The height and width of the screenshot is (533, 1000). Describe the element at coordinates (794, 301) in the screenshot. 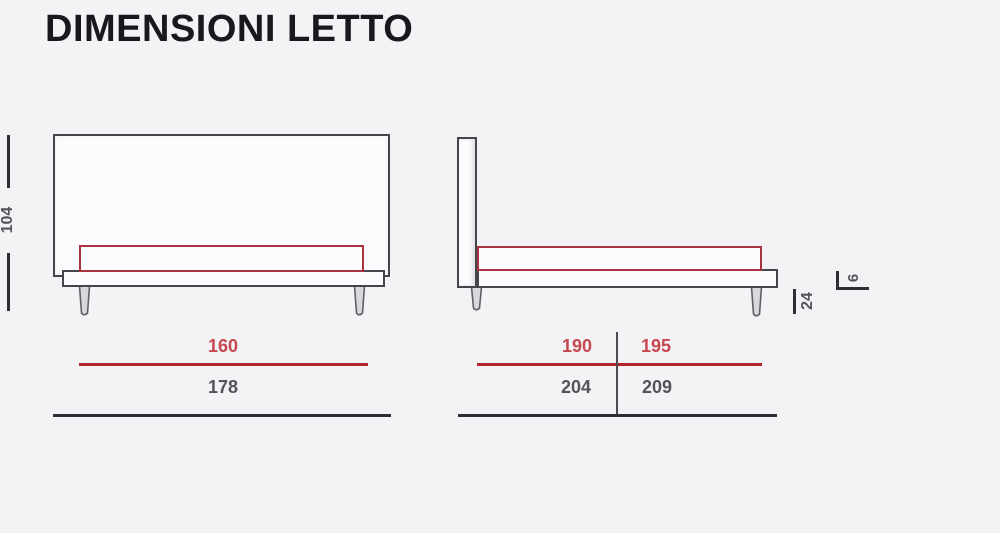

I see `leg-height-dimension-line` at that location.